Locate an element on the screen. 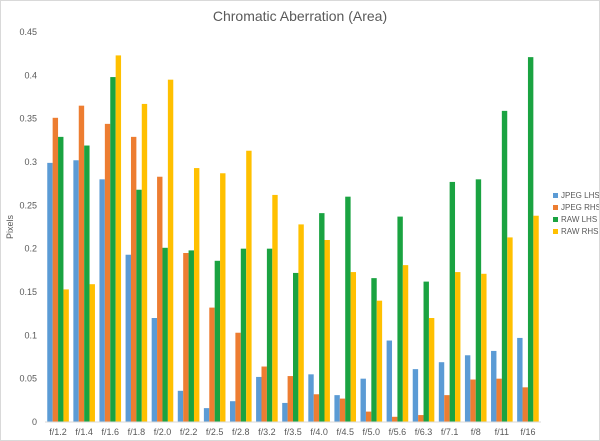 The width and height of the screenshot is (600, 441). y-tick-label: 0.05 is located at coordinates (28, 379).